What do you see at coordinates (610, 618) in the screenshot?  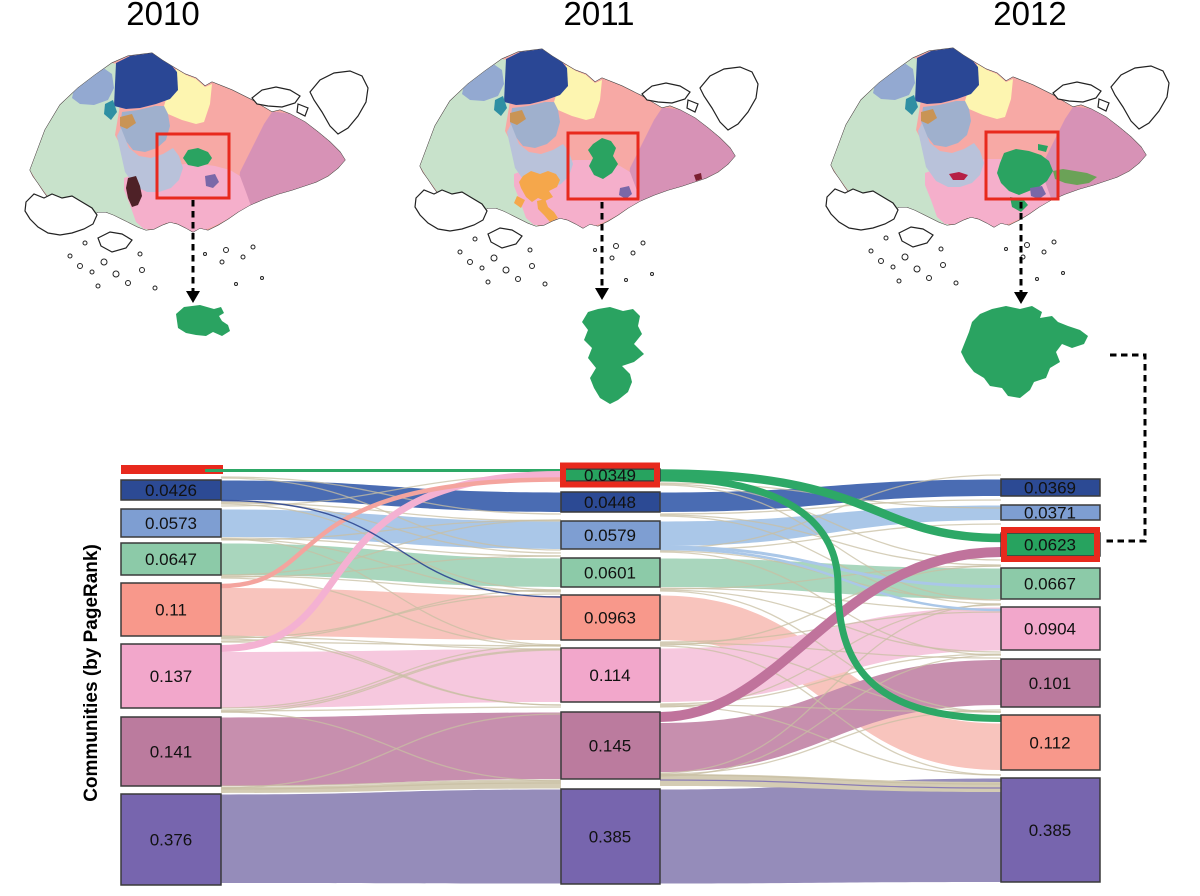 I see `svg-text: 0.0963` at bounding box center [610, 618].